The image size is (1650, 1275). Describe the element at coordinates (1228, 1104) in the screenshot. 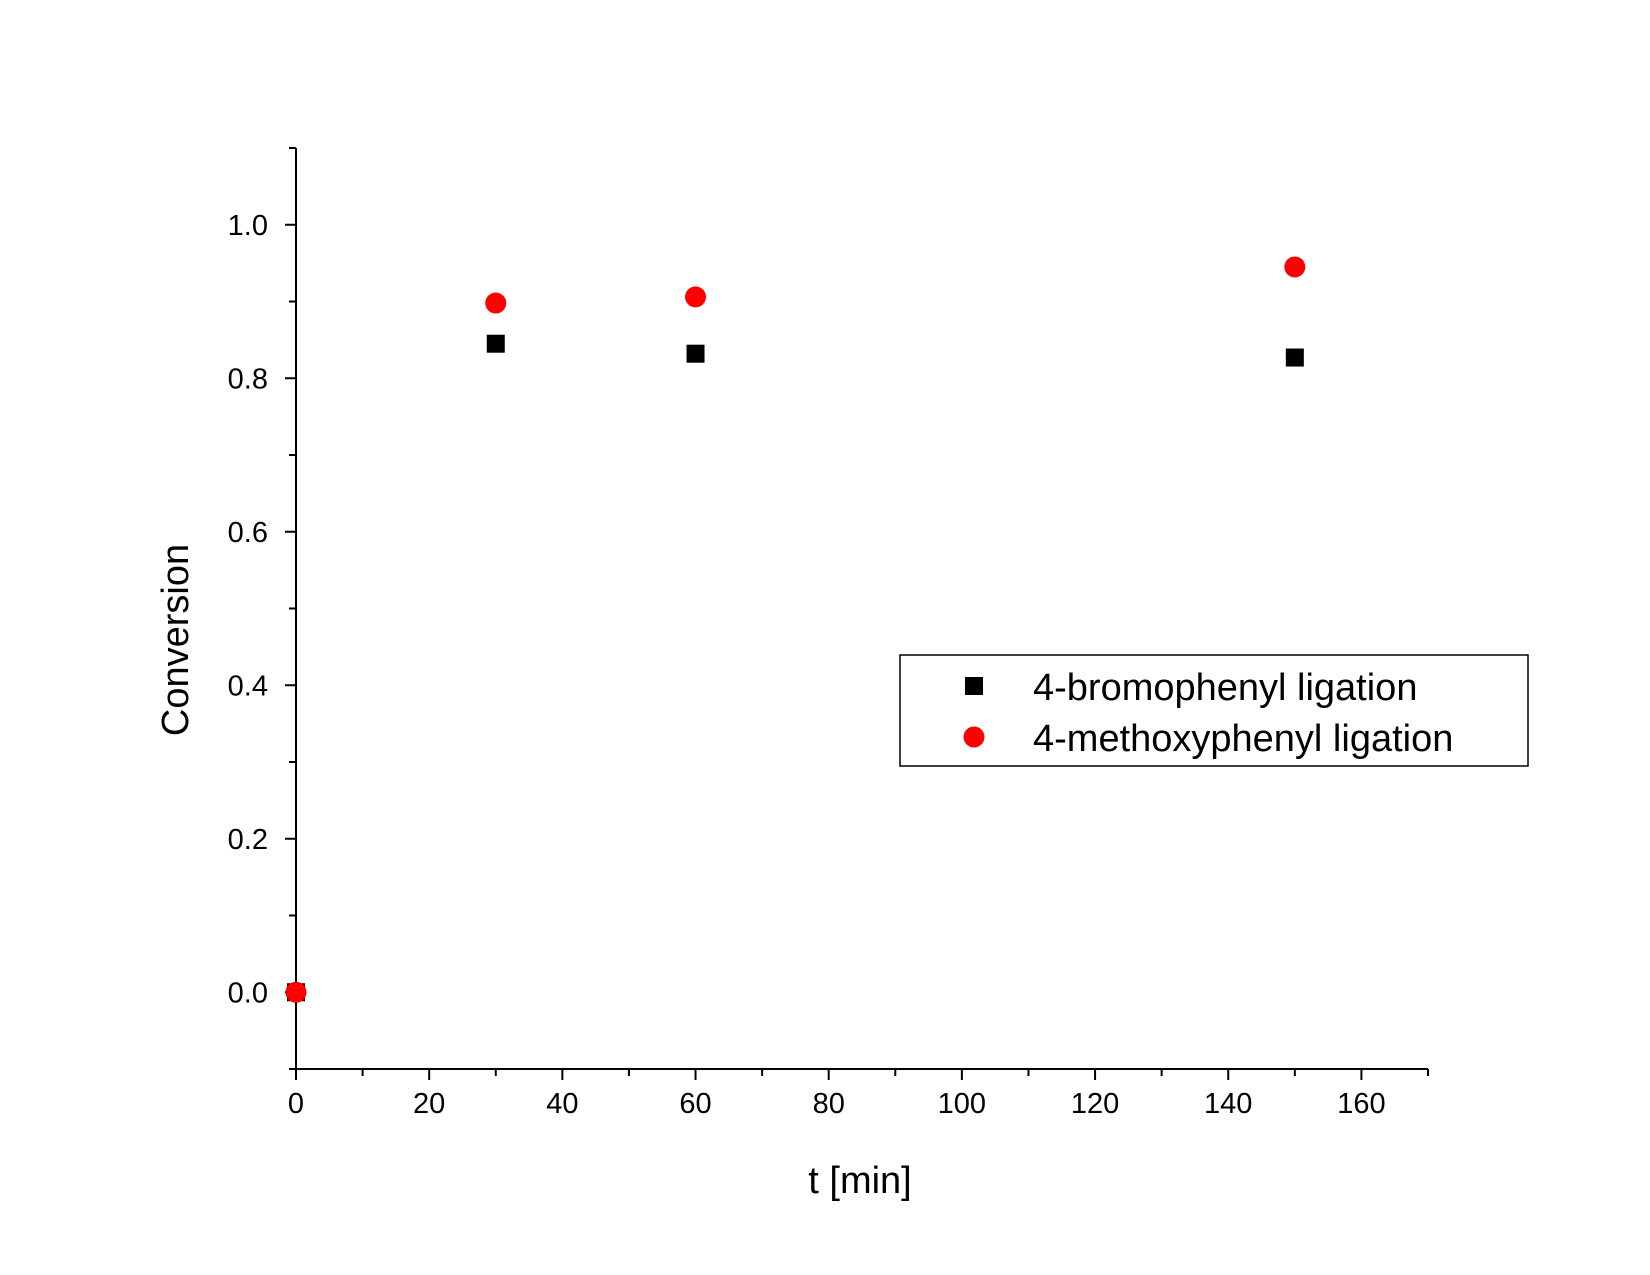

I see `x-tick-label: 140` at that location.